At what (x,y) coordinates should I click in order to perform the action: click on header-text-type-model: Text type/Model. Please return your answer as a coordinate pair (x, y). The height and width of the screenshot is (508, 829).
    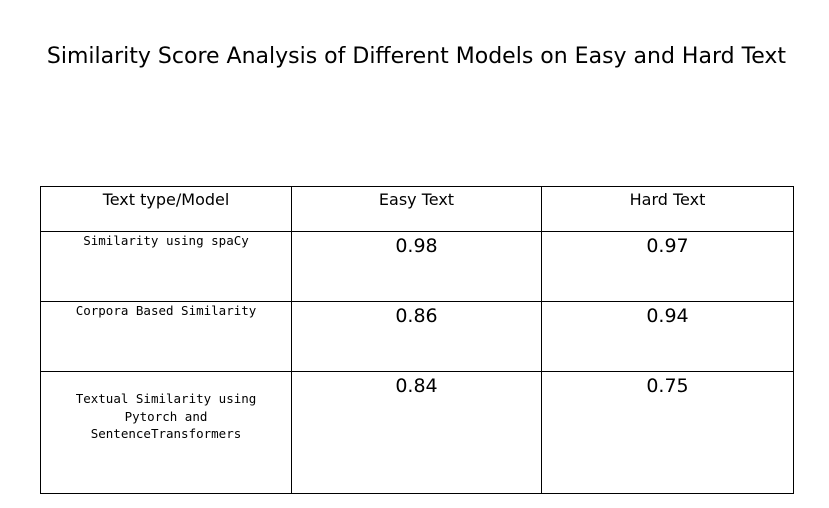
    Looking at the image, I should click on (166, 199).